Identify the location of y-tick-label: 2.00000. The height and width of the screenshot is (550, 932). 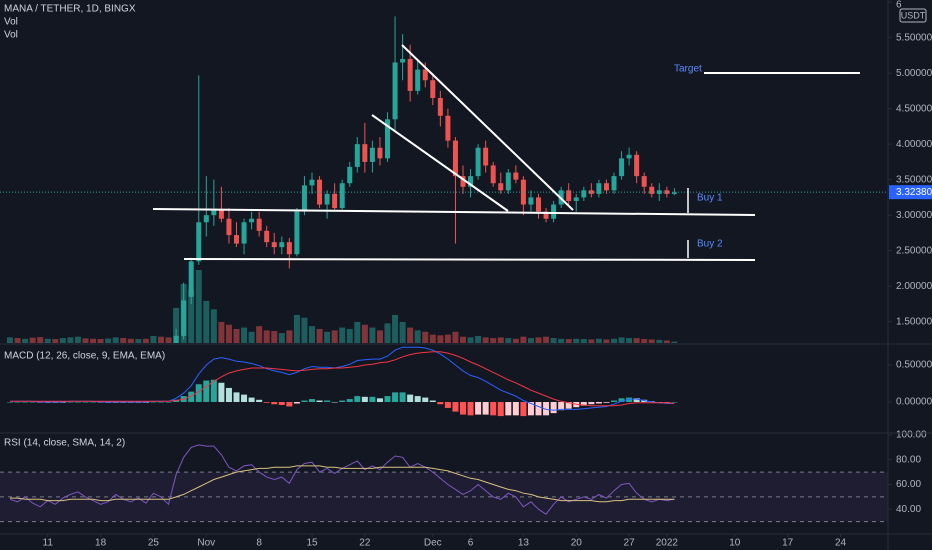
(914, 286).